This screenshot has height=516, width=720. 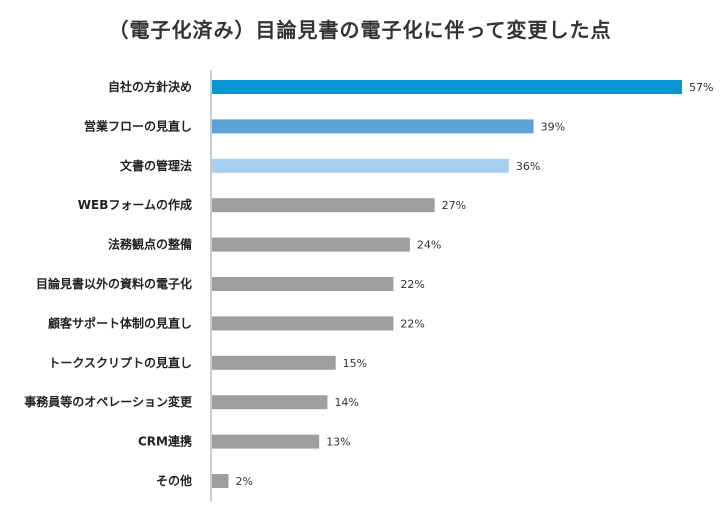 I want to click on category-label: 営業フローの見直し, so click(x=138, y=125).